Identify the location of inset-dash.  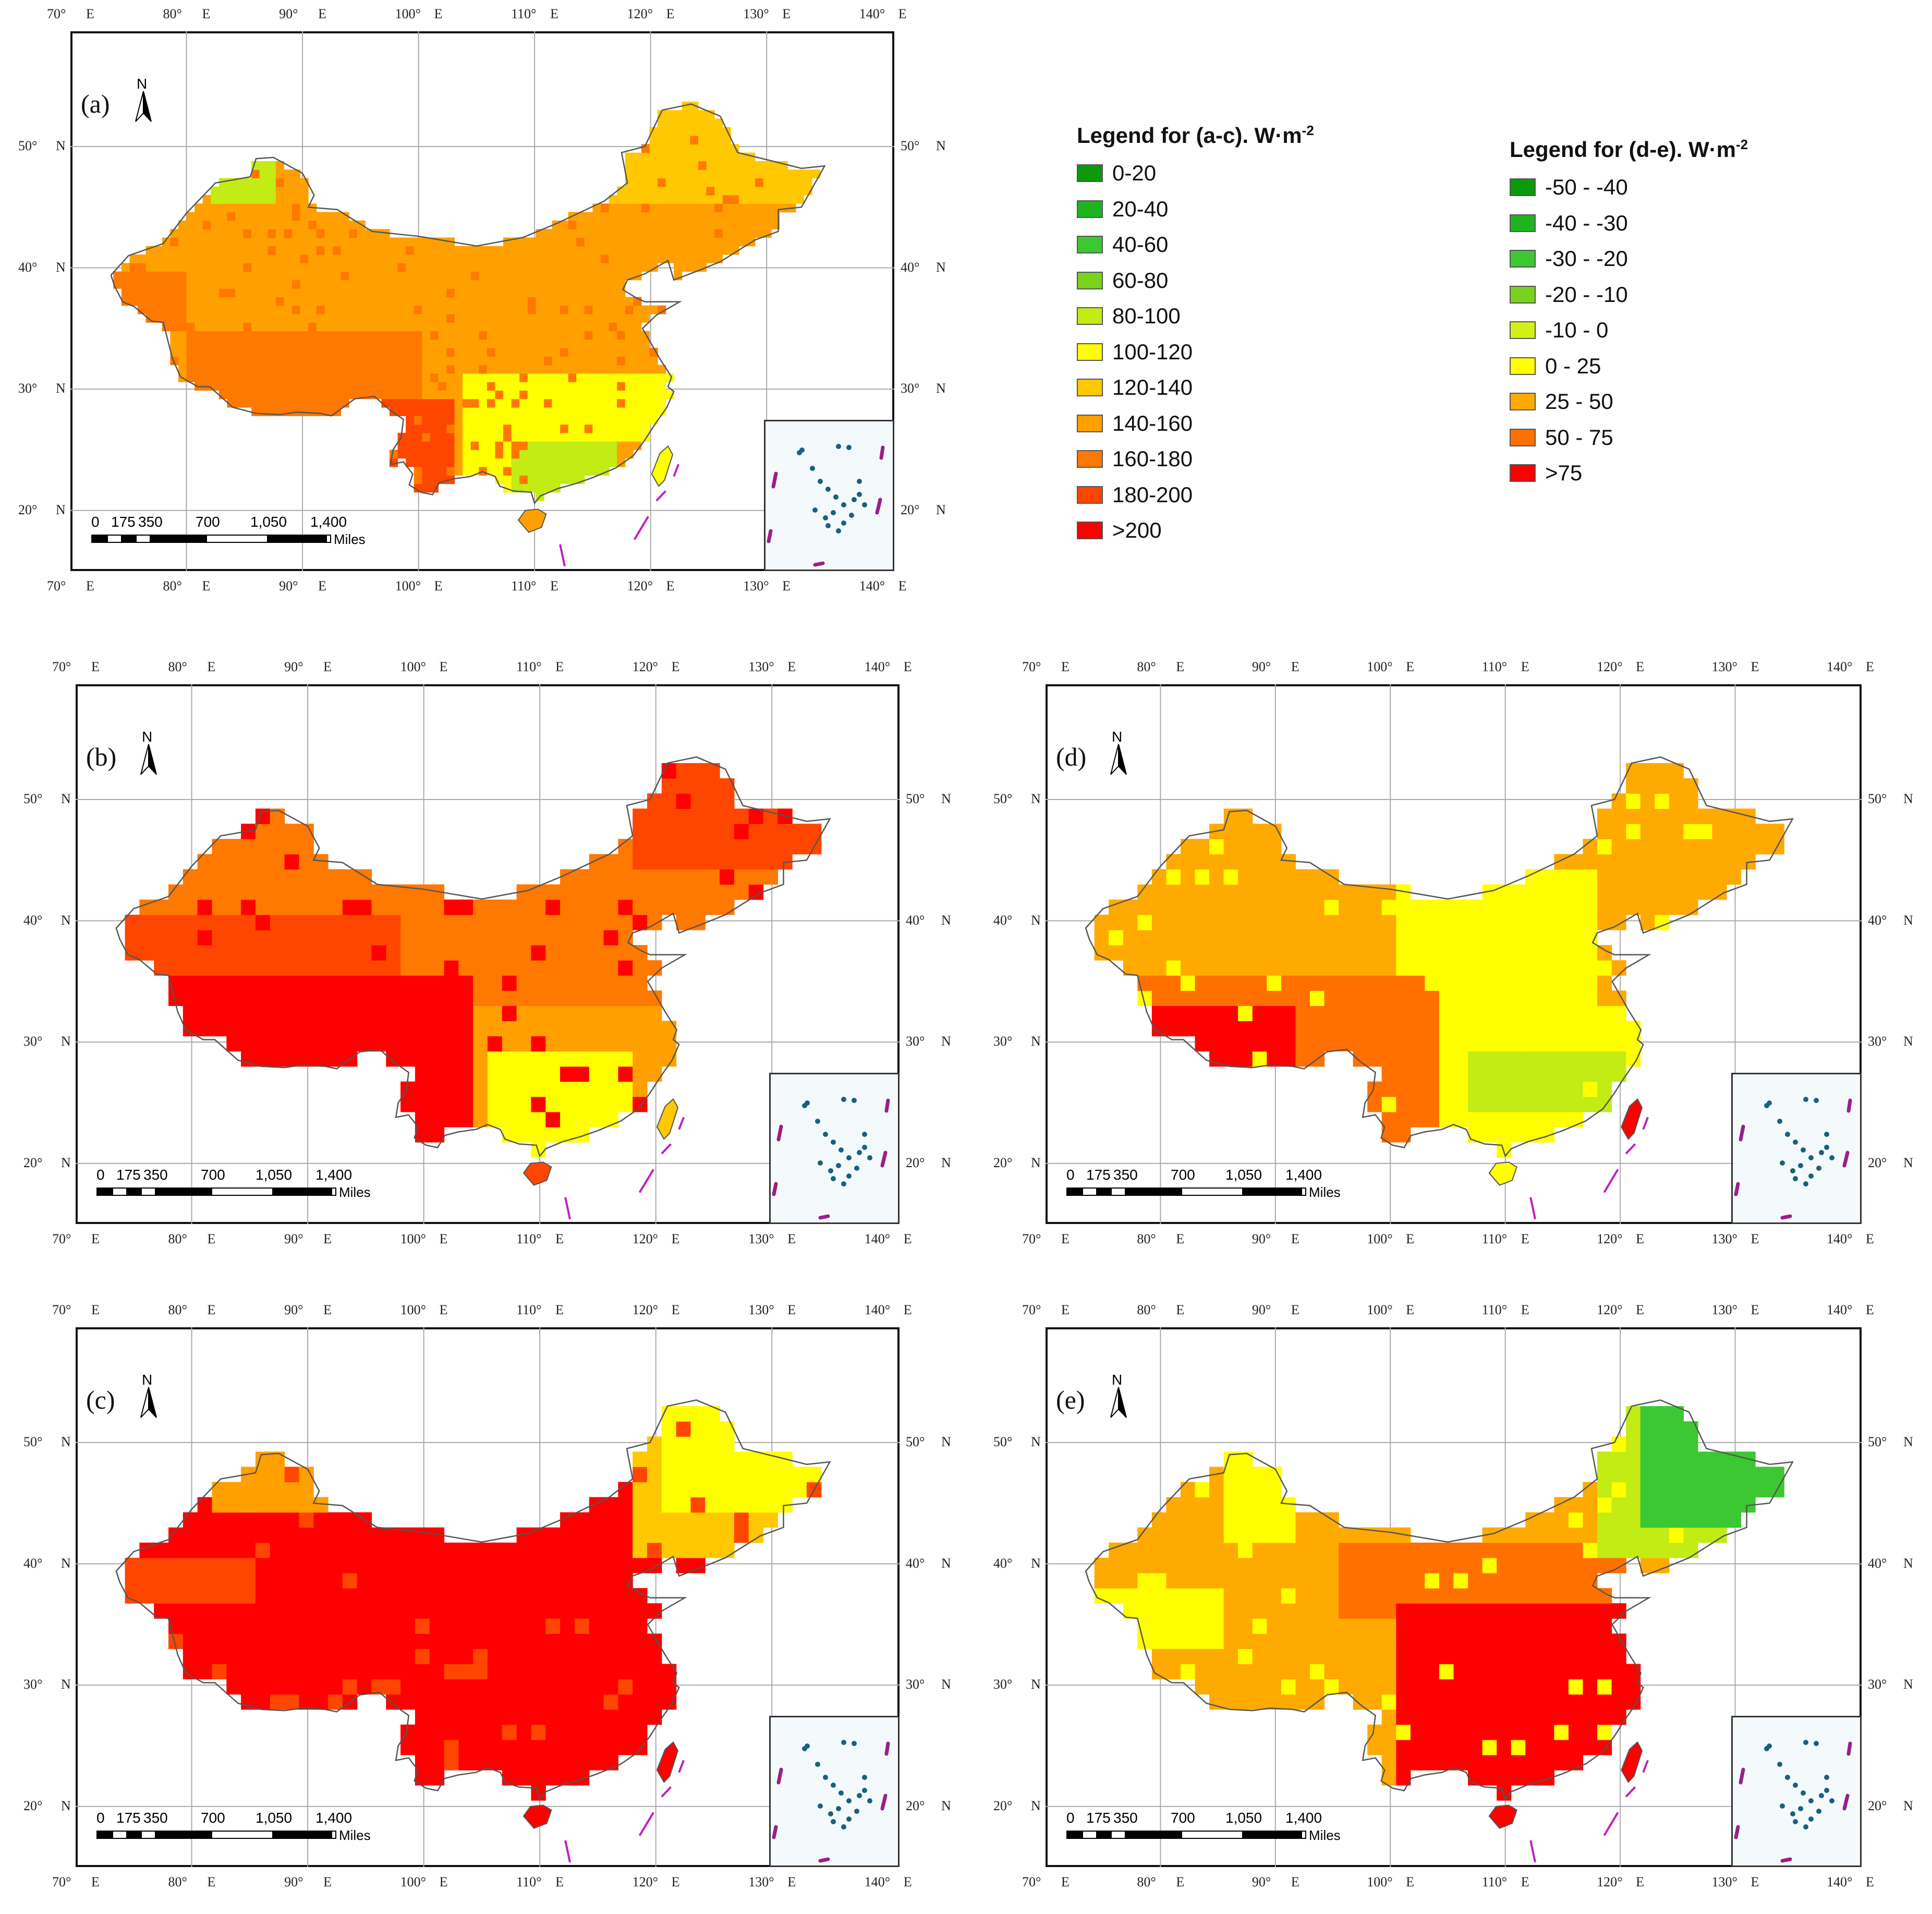
(887, 1749).